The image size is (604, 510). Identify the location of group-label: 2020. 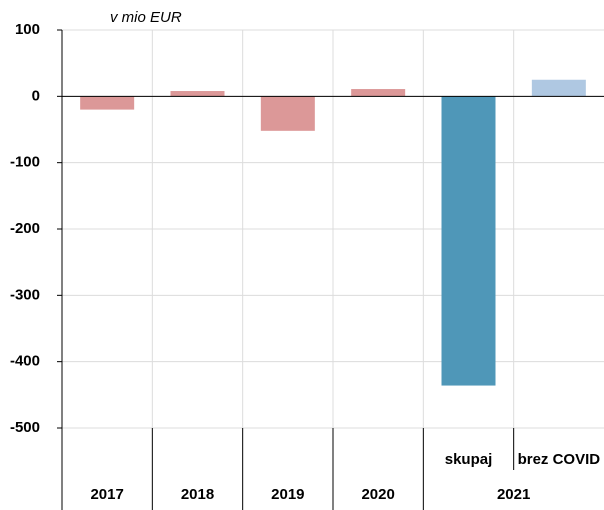
(377, 494).